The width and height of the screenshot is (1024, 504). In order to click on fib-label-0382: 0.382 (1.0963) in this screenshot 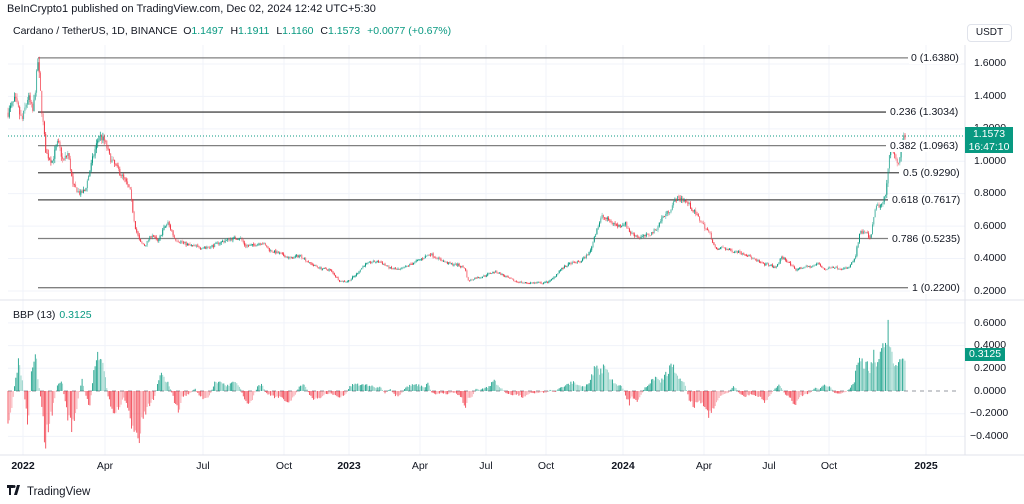, I will do `click(924, 146)`.